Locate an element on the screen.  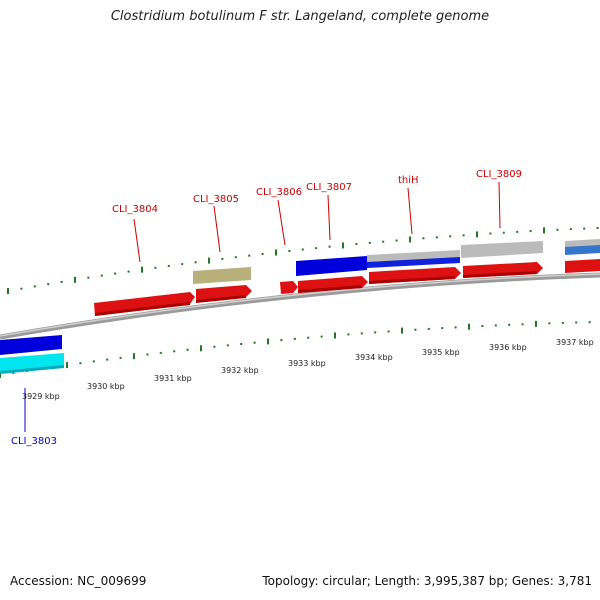
gene-cli-3809-feature is located at coordinates (502, 249).